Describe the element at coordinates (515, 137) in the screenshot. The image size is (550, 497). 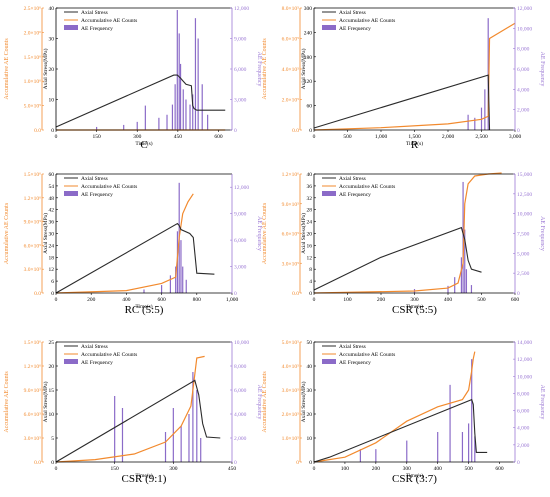
I see `x-tick-label: 3,000` at that location.